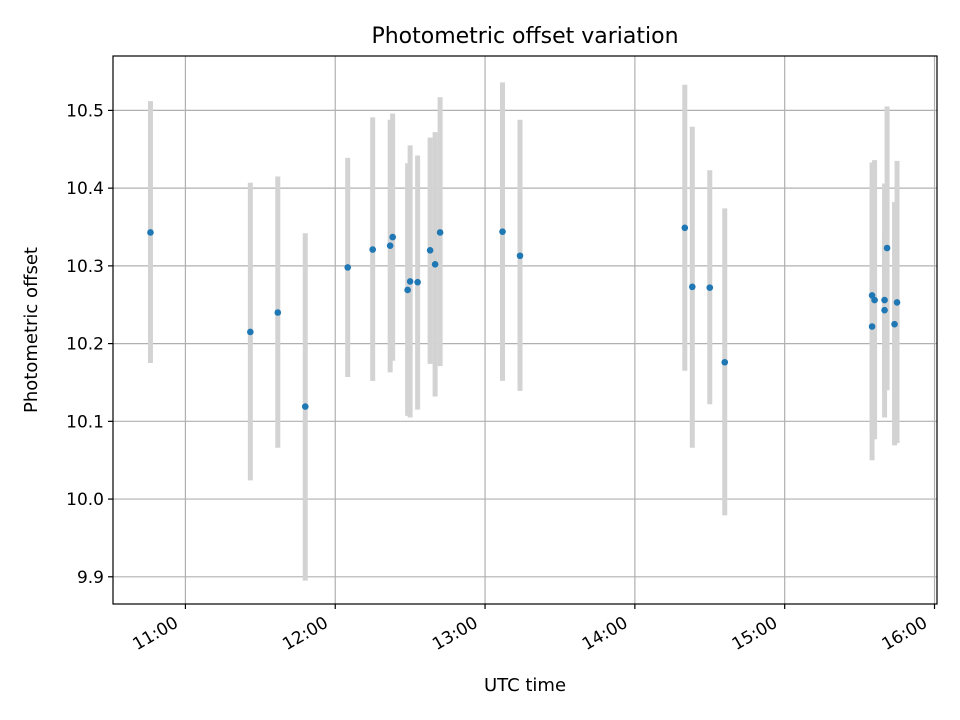 The height and width of the screenshot is (720, 960). Describe the element at coordinates (85, 500) in the screenshot. I see `y-tick-label: 10.0` at that location.